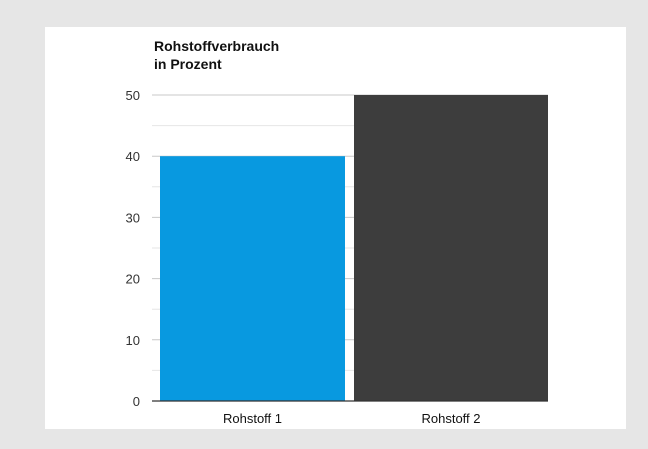  I want to click on y-tick-label: 50, so click(133, 95).